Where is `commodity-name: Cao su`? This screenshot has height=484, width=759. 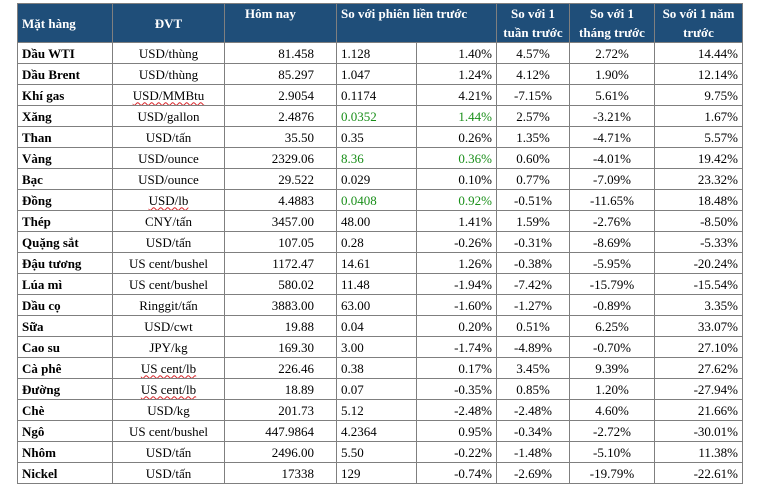 commodity-name: Cao su is located at coordinates (65, 347).